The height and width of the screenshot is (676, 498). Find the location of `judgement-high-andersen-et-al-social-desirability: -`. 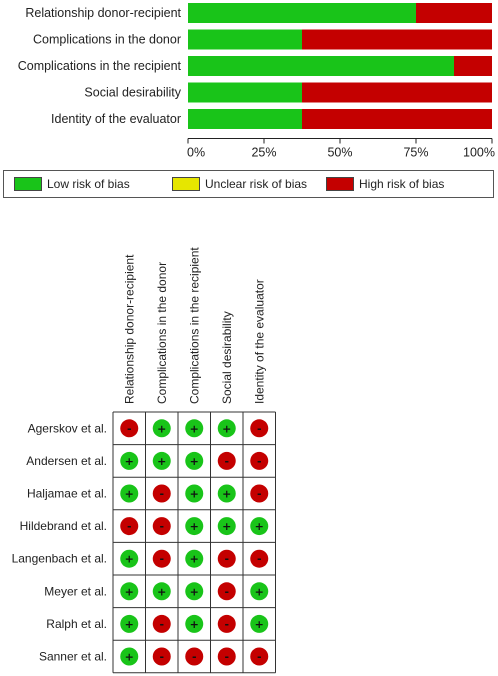

judgement-high-andersen-et-al-social-desirability: - is located at coordinates (226, 460).